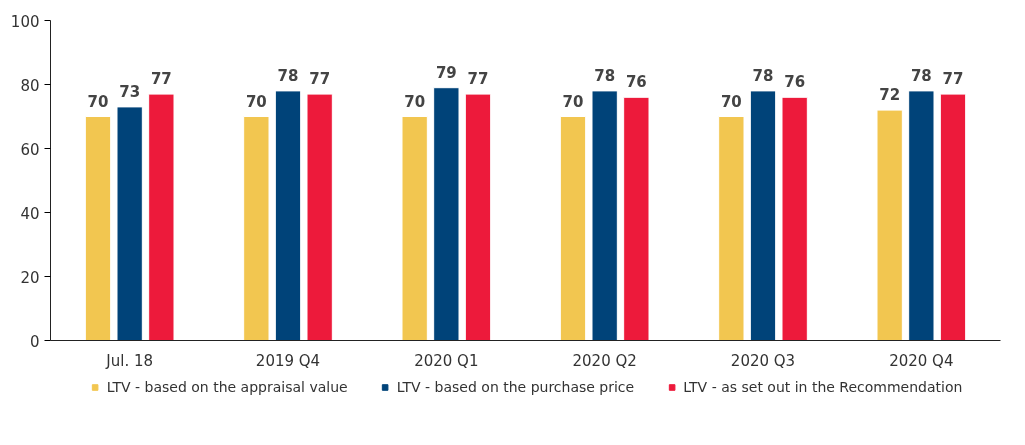 The width and height of the screenshot is (1025, 445). What do you see at coordinates (130, 91) in the screenshot?
I see `data-label: 73` at bounding box center [130, 91].